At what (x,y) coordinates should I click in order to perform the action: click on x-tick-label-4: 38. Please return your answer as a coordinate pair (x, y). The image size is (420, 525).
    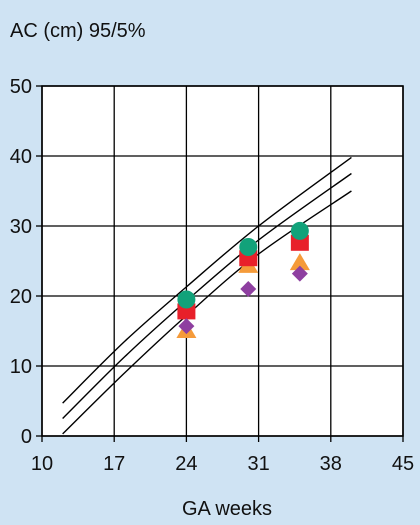
    Looking at the image, I should click on (331, 464).